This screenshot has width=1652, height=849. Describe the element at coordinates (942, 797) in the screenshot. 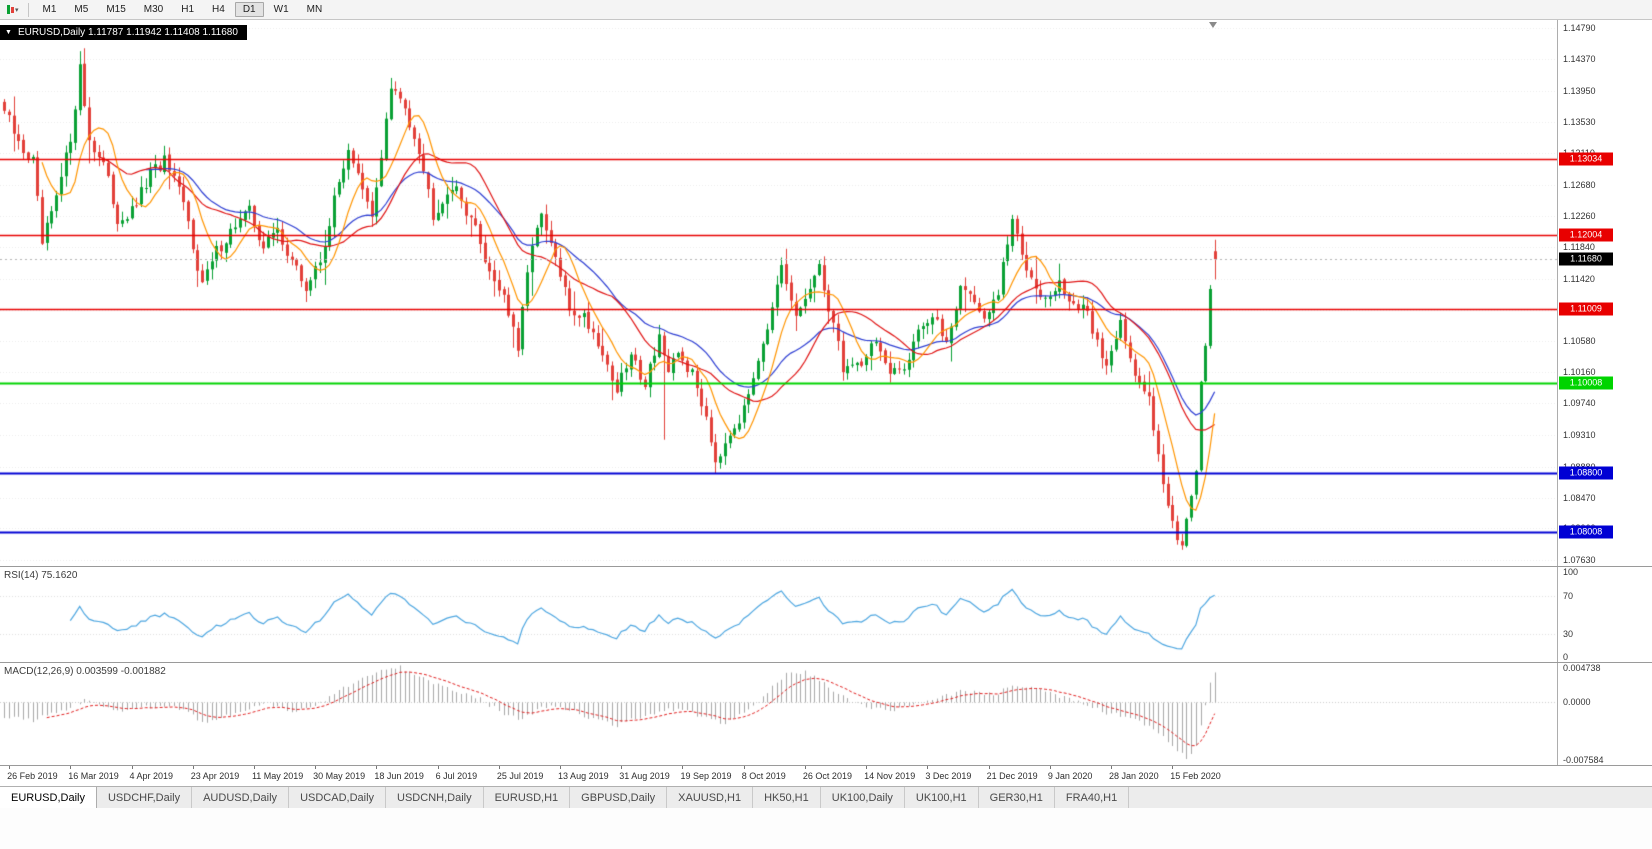

I see `chart-tab-uk100-h1: UK100,H1` at that location.